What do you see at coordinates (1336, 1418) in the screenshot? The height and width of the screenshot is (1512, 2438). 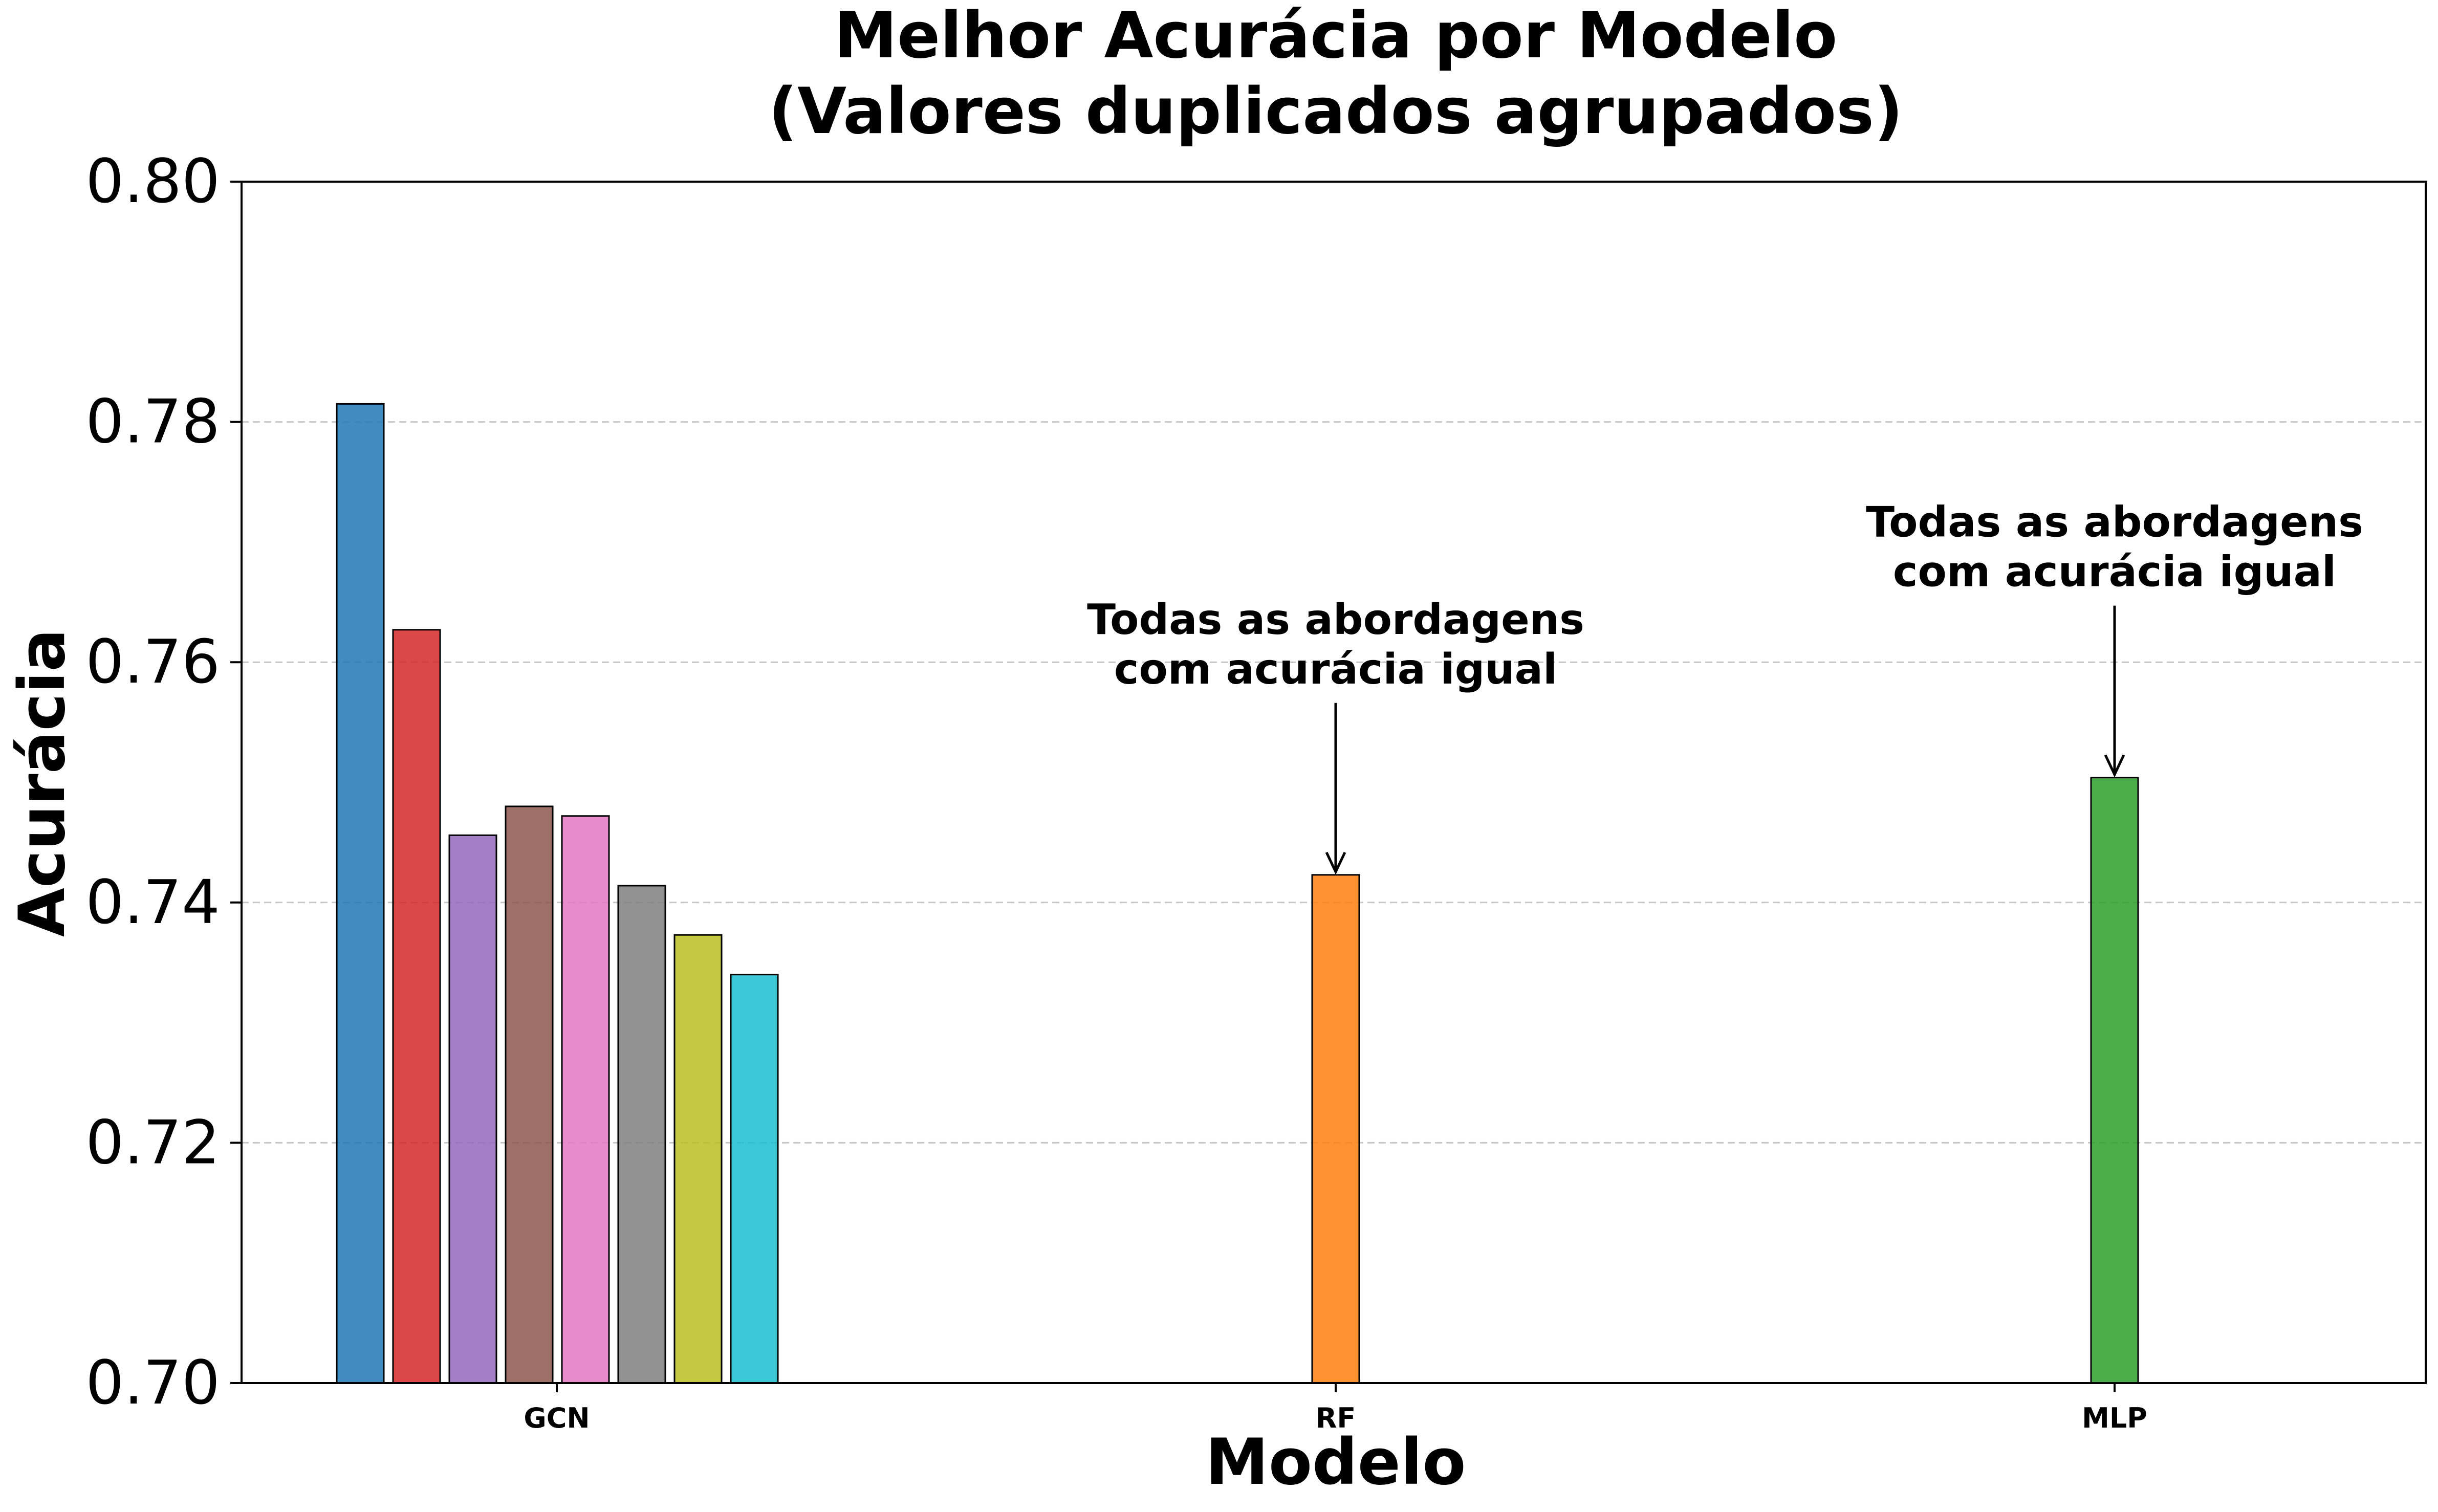 I see `x-tick-label: RF` at bounding box center [1336, 1418].